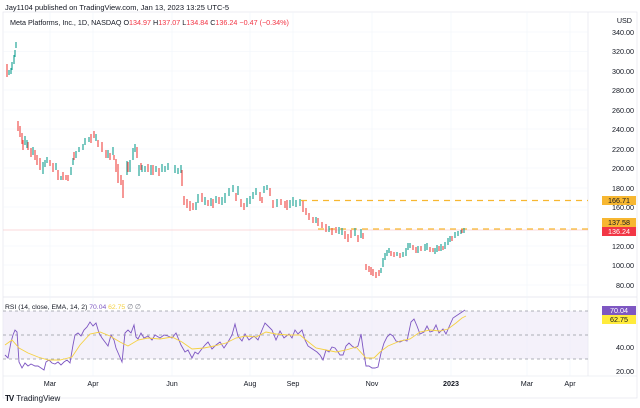  Describe the element at coordinates (156, 22) in the screenshot. I see `high-label: H` at that location.